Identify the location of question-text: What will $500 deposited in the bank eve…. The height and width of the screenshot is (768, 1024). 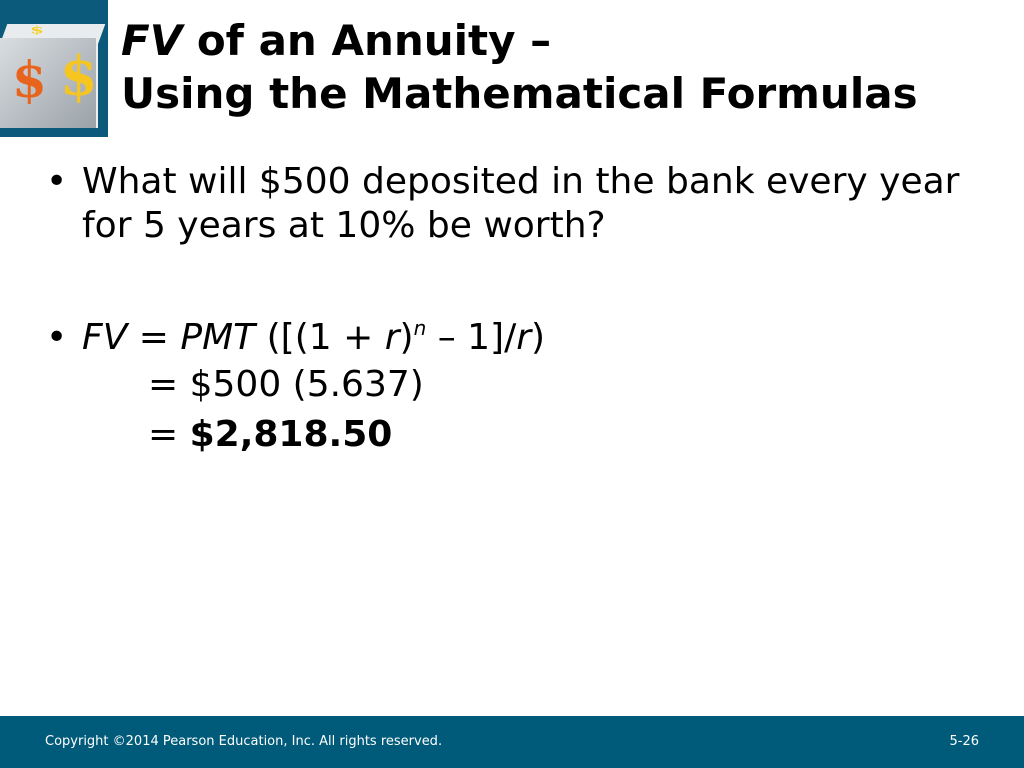
(521, 203).